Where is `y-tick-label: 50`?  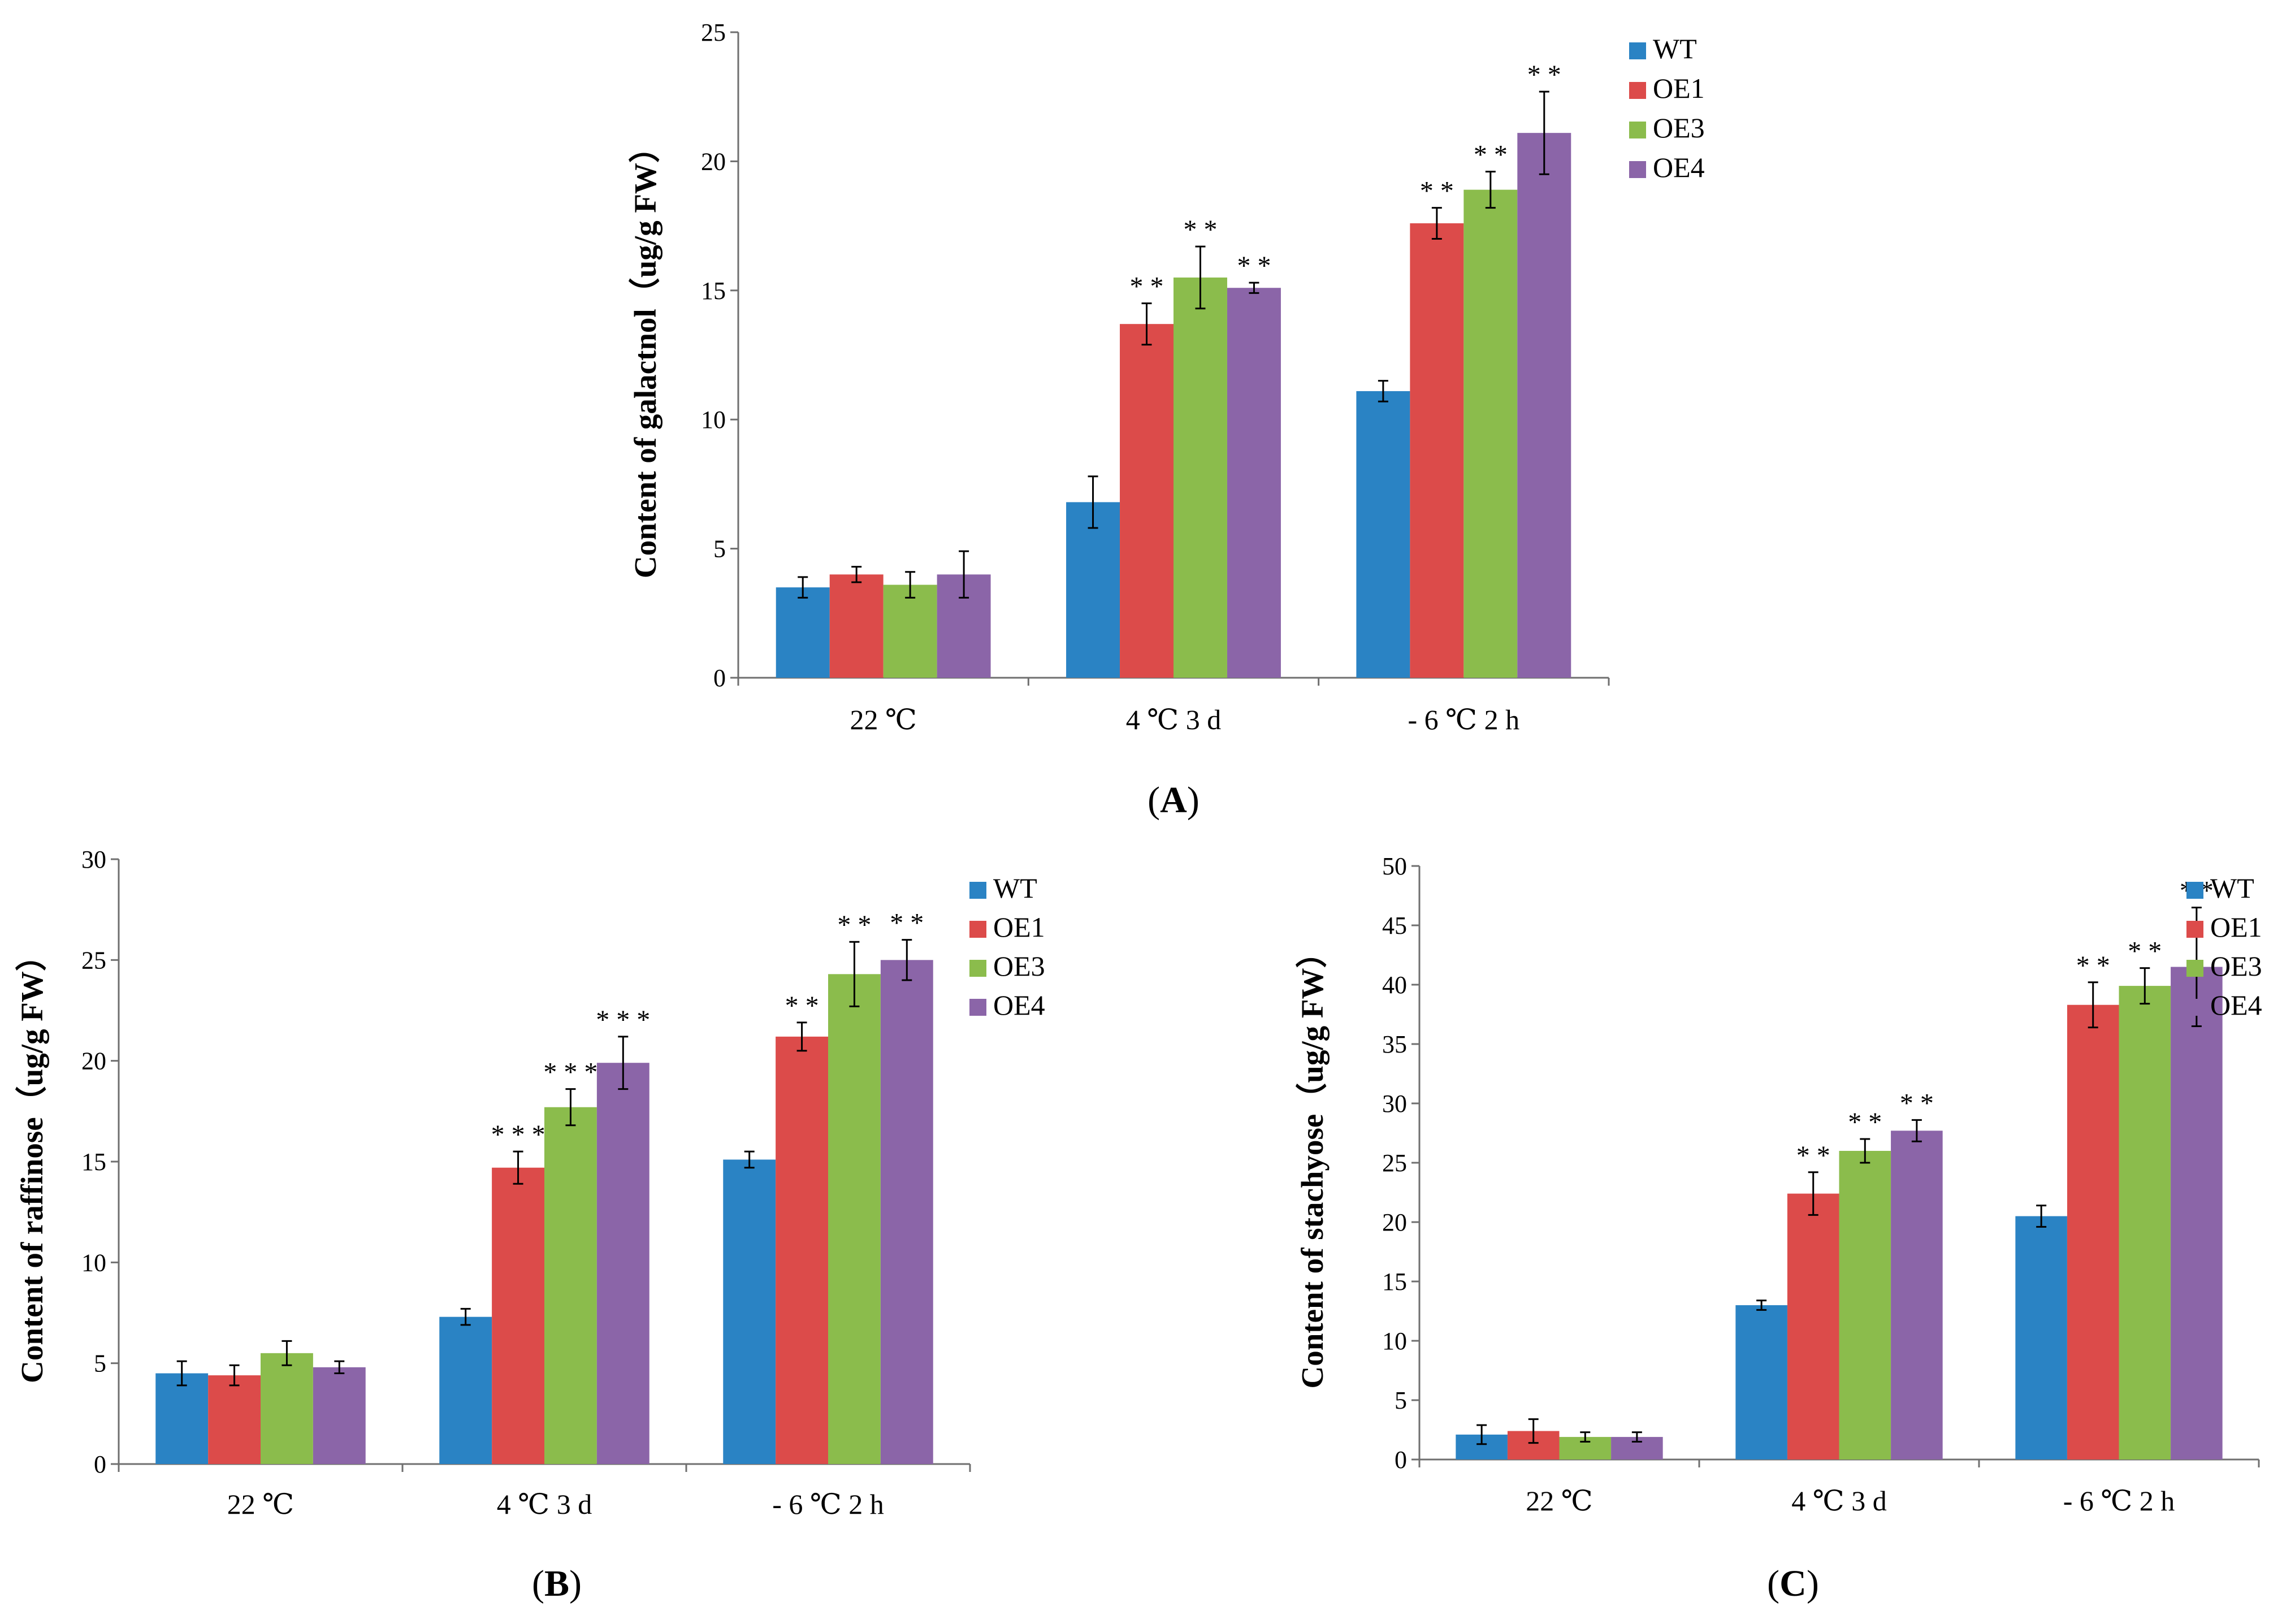 y-tick-label: 50 is located at coordinates (1394, 866).